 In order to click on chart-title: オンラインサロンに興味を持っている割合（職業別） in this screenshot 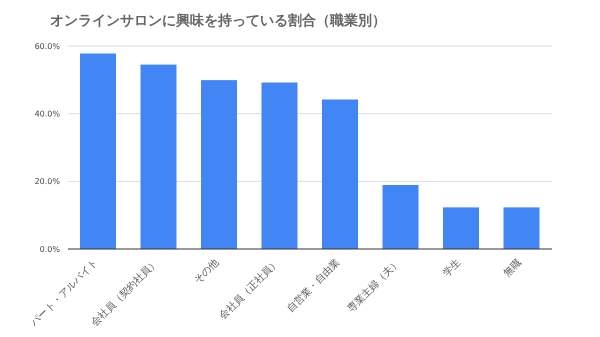, I will do `click(218, 21)`.